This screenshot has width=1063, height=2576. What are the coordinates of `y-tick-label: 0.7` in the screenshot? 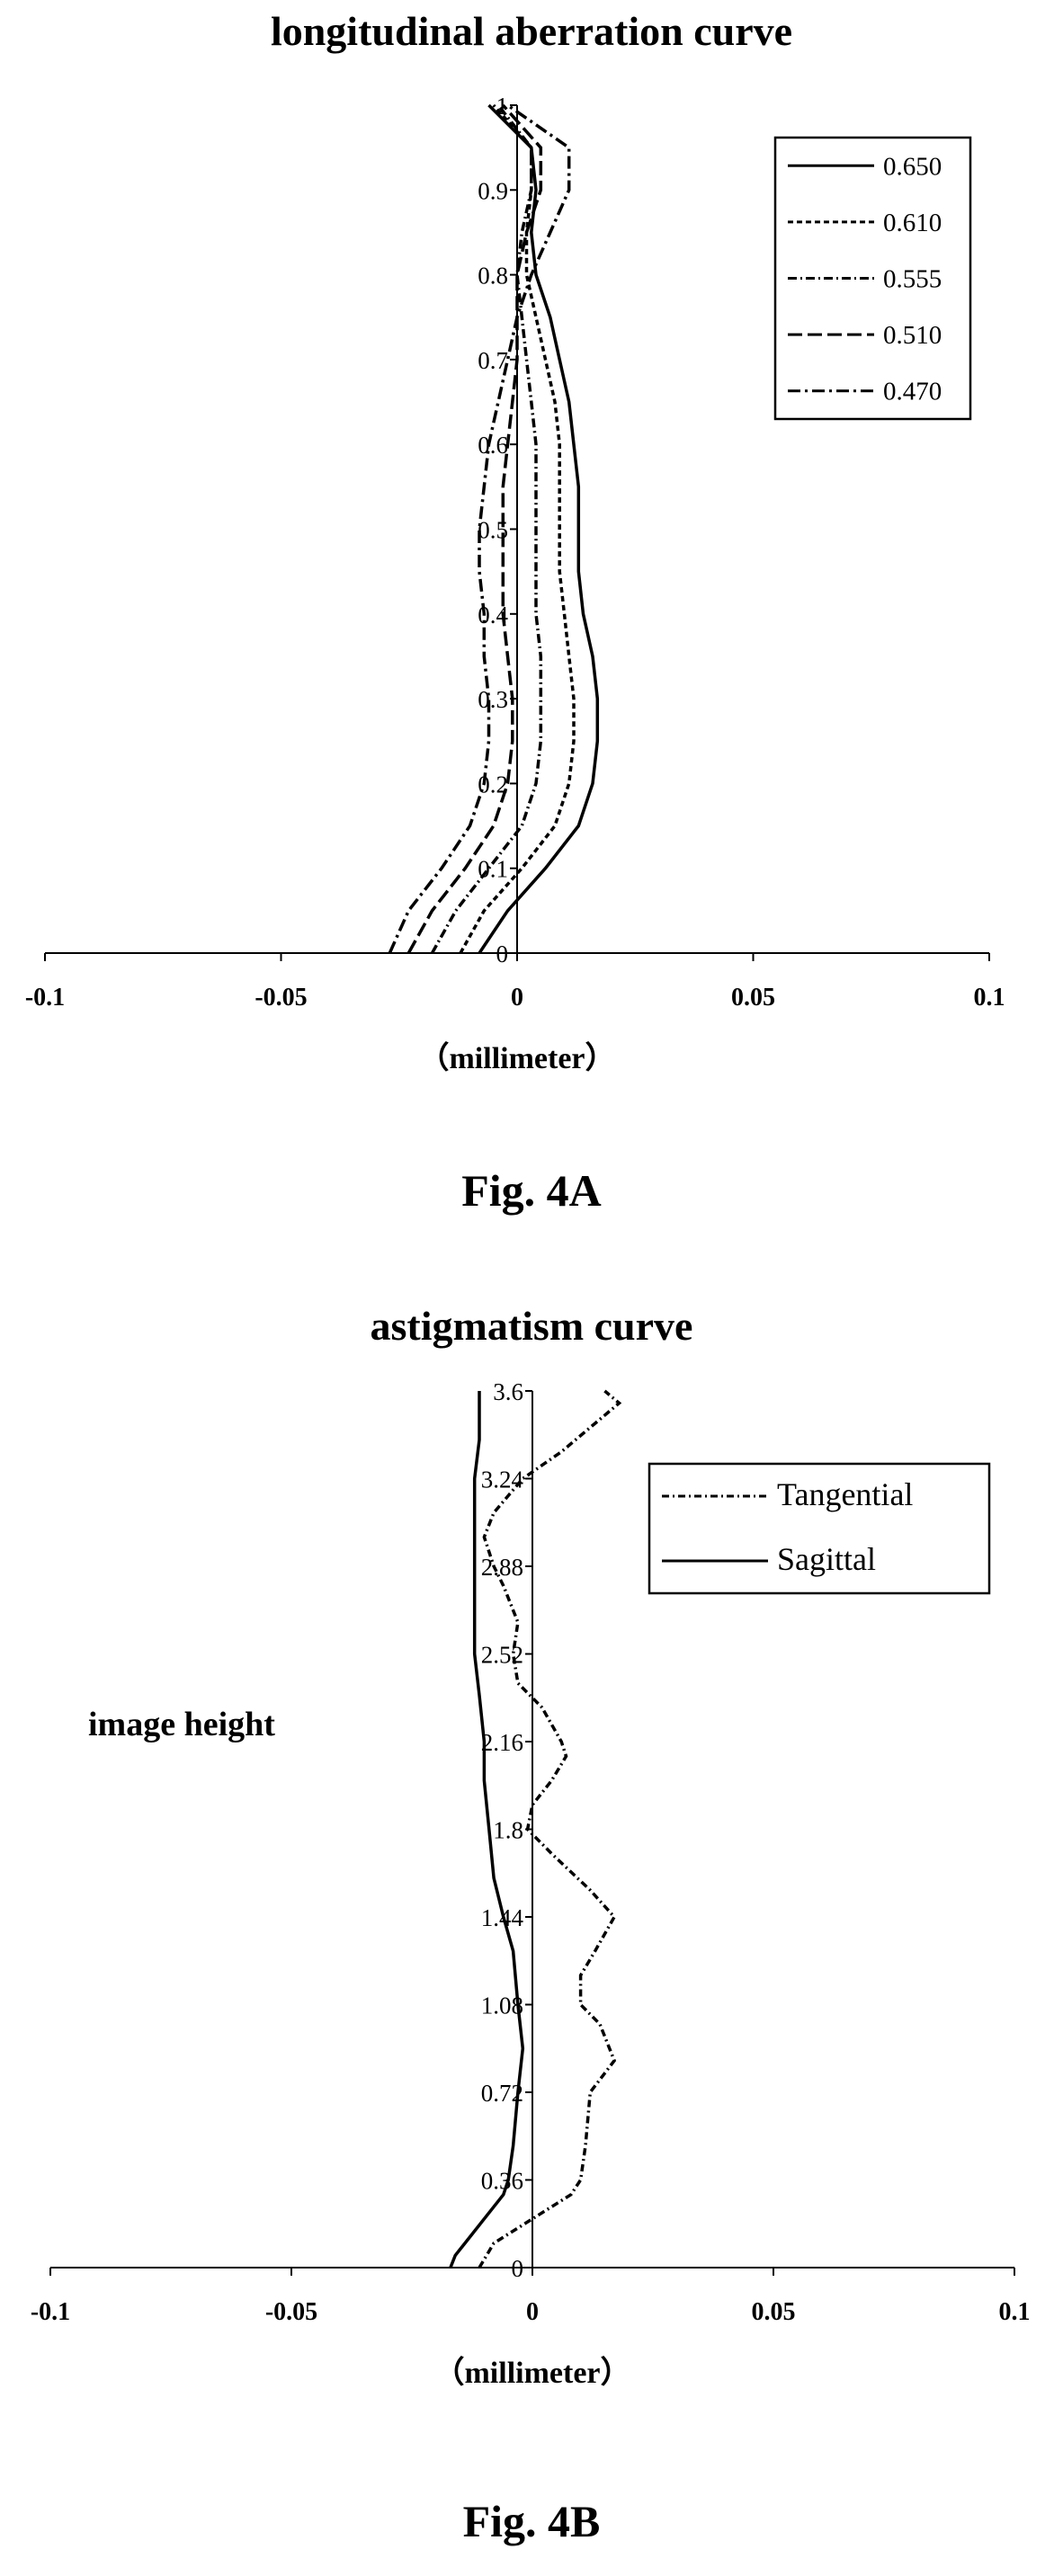 It's located at (493, 361).